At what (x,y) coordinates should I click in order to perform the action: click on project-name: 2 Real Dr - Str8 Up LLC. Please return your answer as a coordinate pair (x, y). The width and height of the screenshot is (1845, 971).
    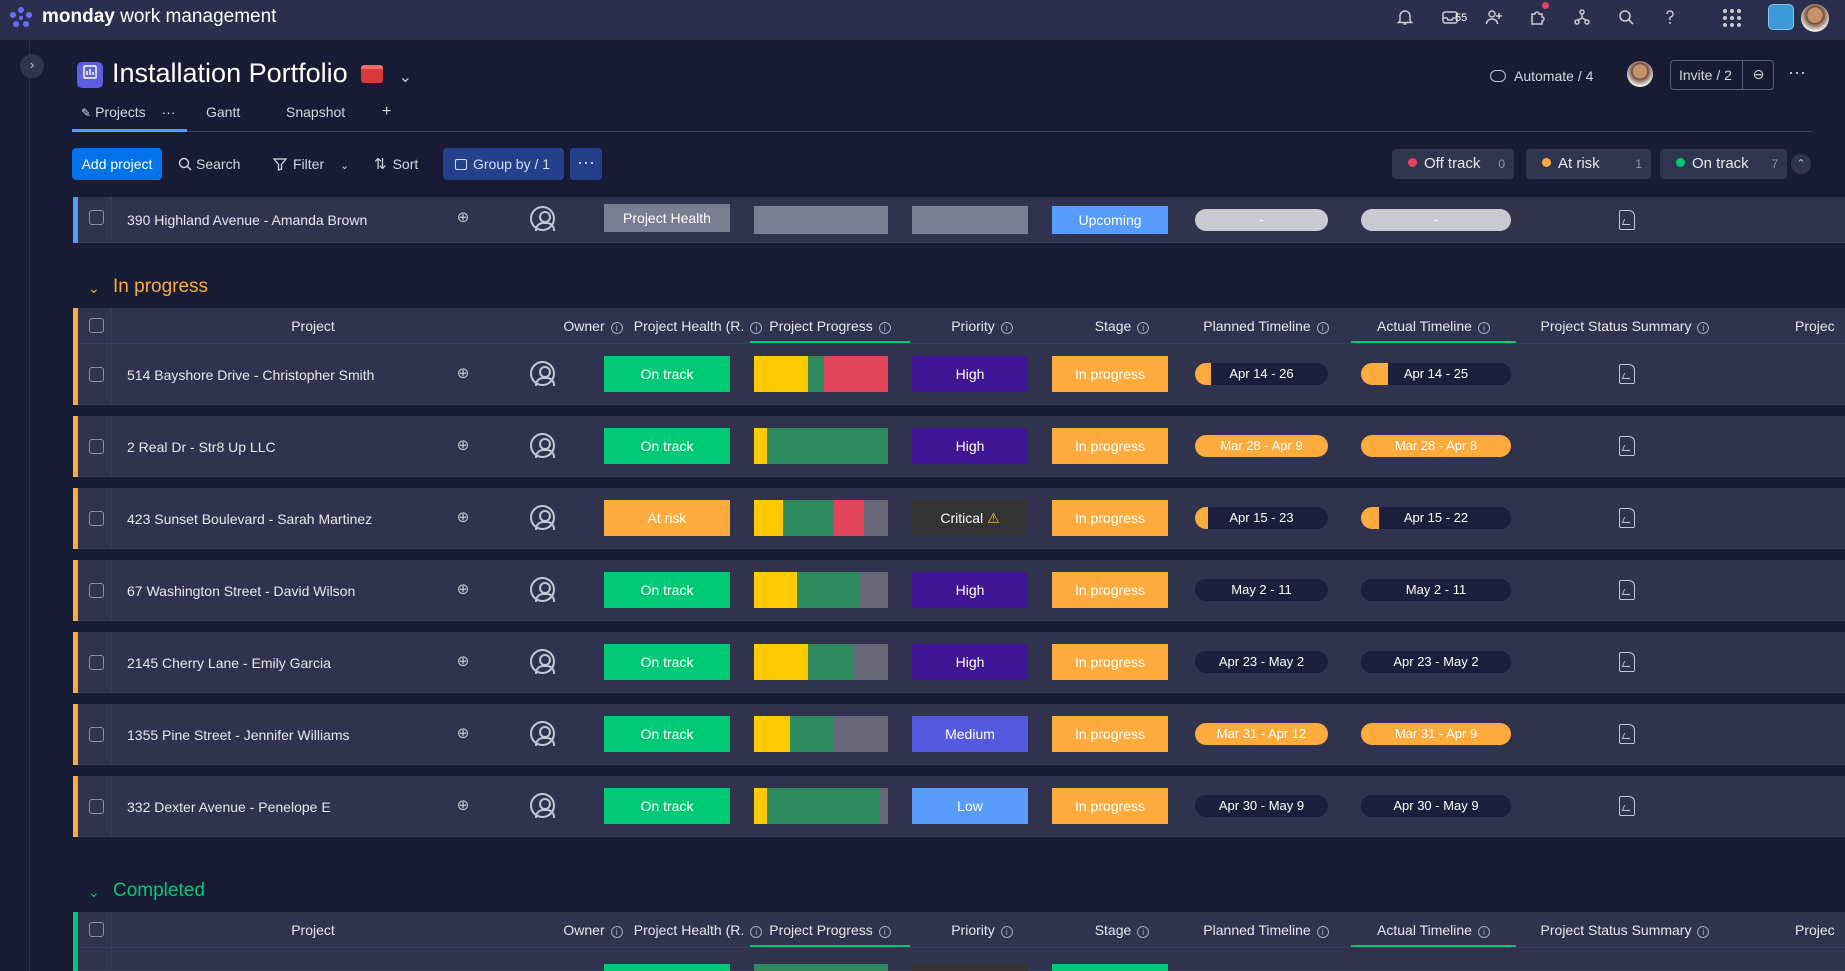
    Looking at the image, I should click on (201, 447).